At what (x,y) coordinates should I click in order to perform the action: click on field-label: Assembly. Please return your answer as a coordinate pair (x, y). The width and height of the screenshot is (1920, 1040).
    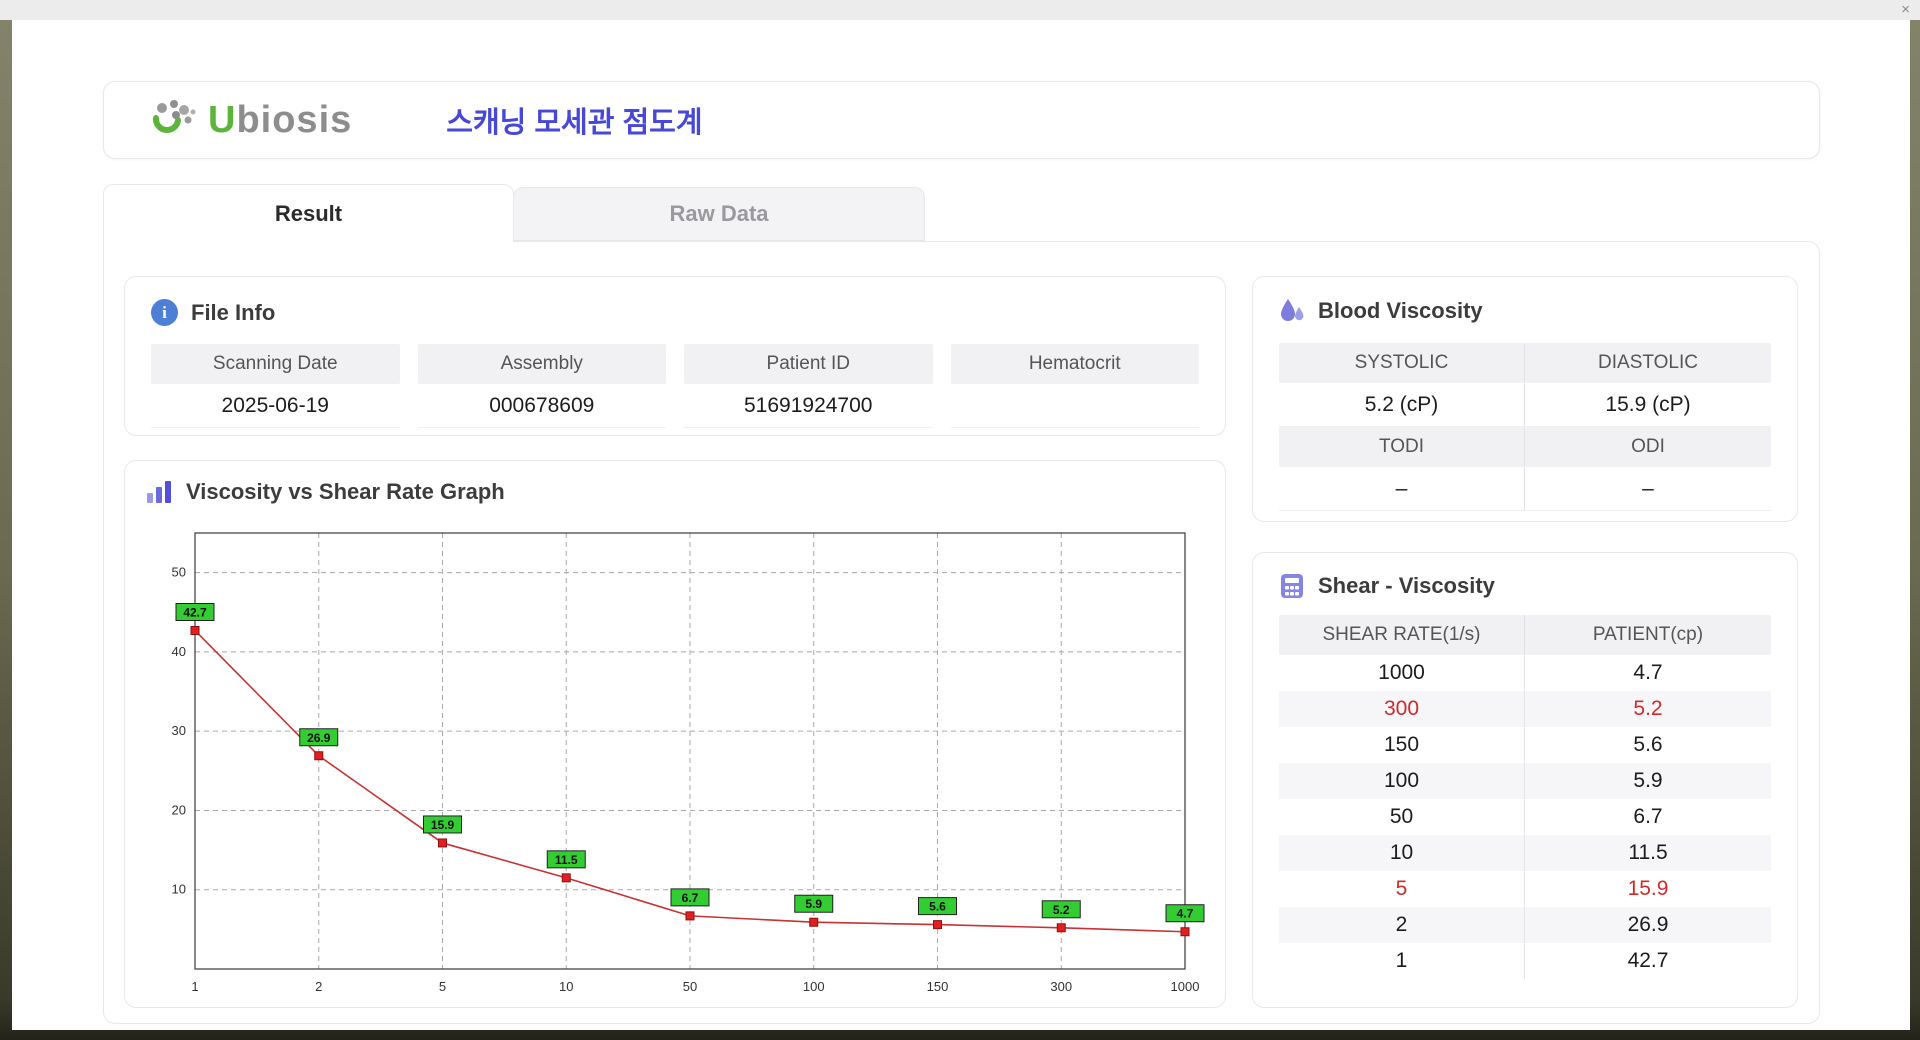
    Looking at the image, I should click on (541, 364).